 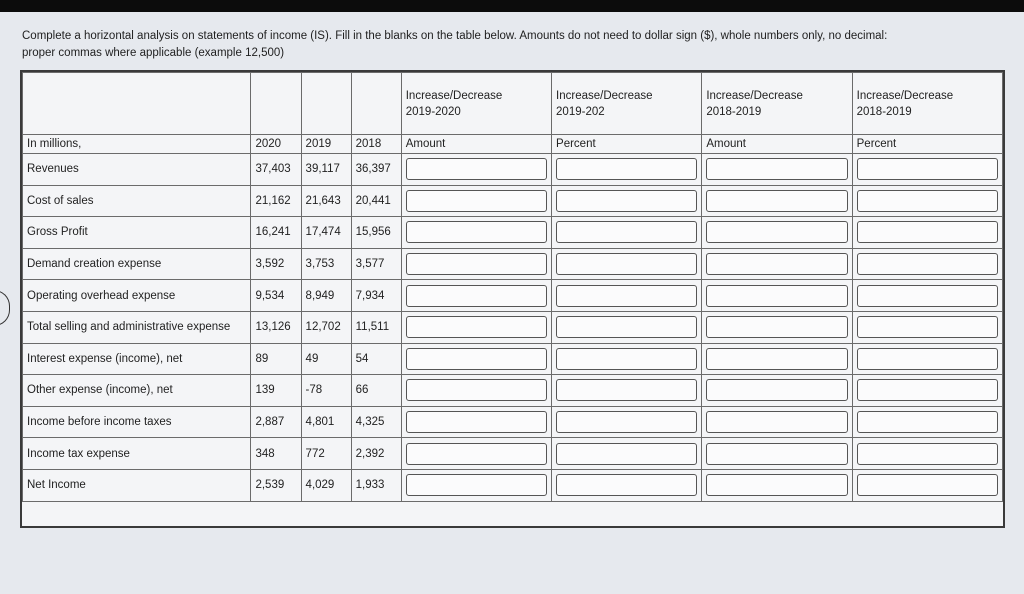 I want to click on header-group-amount-2018-2019: Increase/Decrease 2018-2019, so click(x=777, y=103).